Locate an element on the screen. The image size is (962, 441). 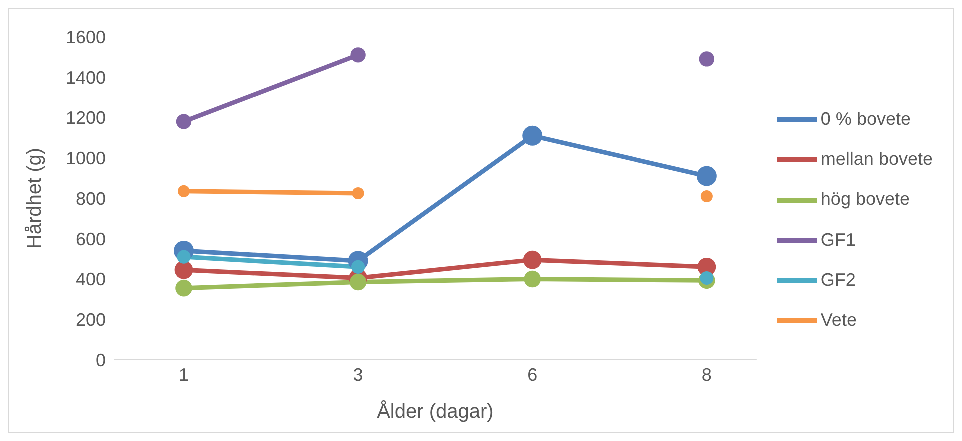
y-tick-label: 1400 is located at coordinates (86, 78).